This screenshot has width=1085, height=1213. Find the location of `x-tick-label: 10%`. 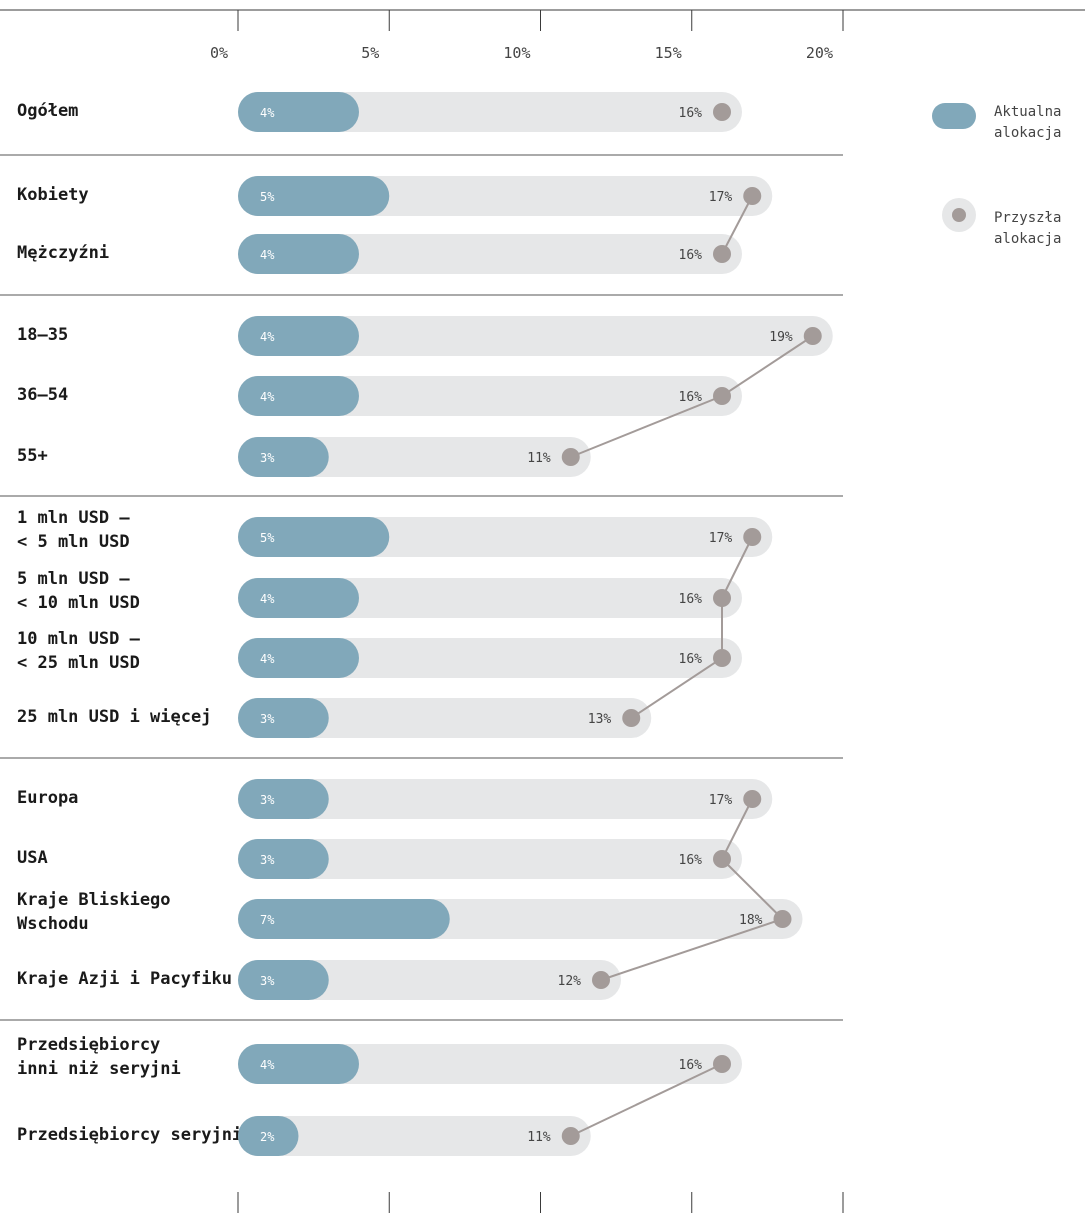

x-tick-label: 10% is located at coordinates (516, 53).